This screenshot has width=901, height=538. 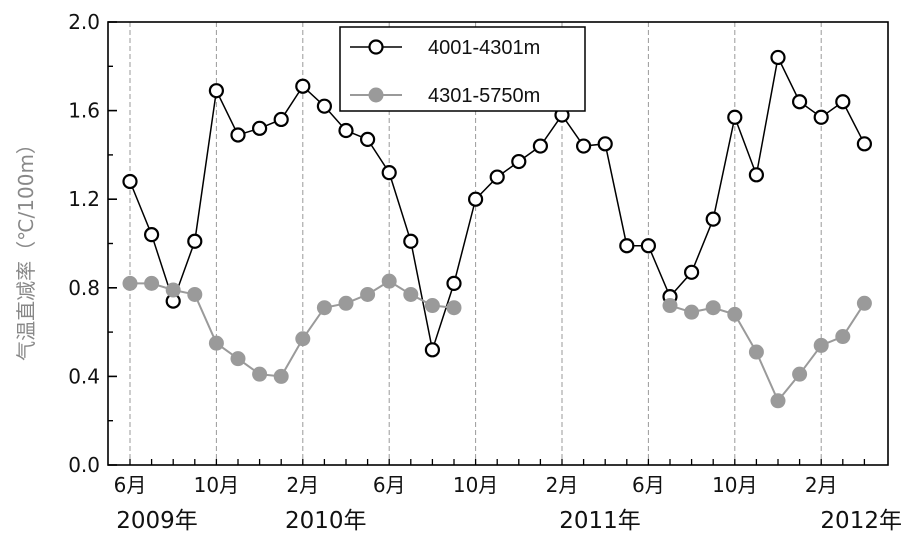 What do you see at coordinates (84, 199) in the screenshot?
I see `y-tick-label: 1.2` at bounding box center [84, 199].